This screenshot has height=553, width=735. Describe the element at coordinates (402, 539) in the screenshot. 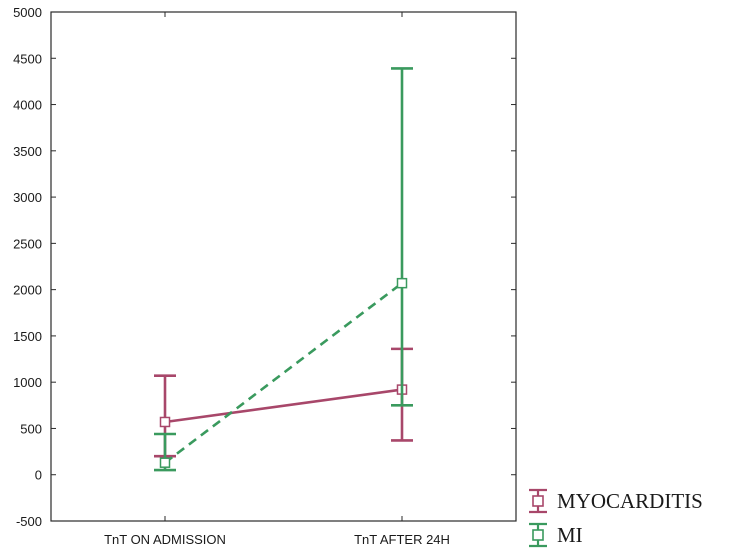

I see `x-category-label: TnT AFTER 24H` at that location.